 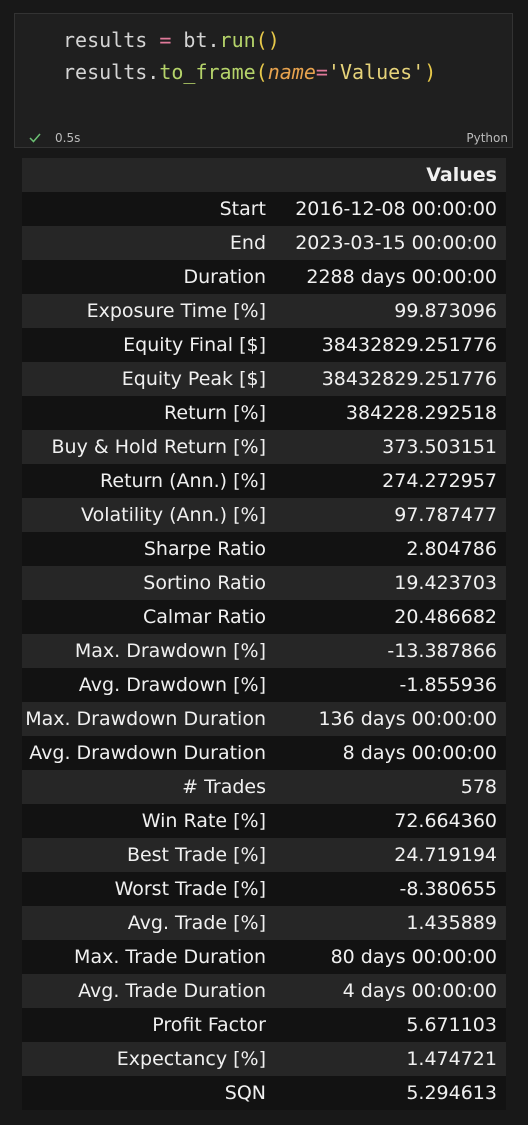 I want to click on row-label: Avg. Drawdown Duration, so click(x=147, y=753).